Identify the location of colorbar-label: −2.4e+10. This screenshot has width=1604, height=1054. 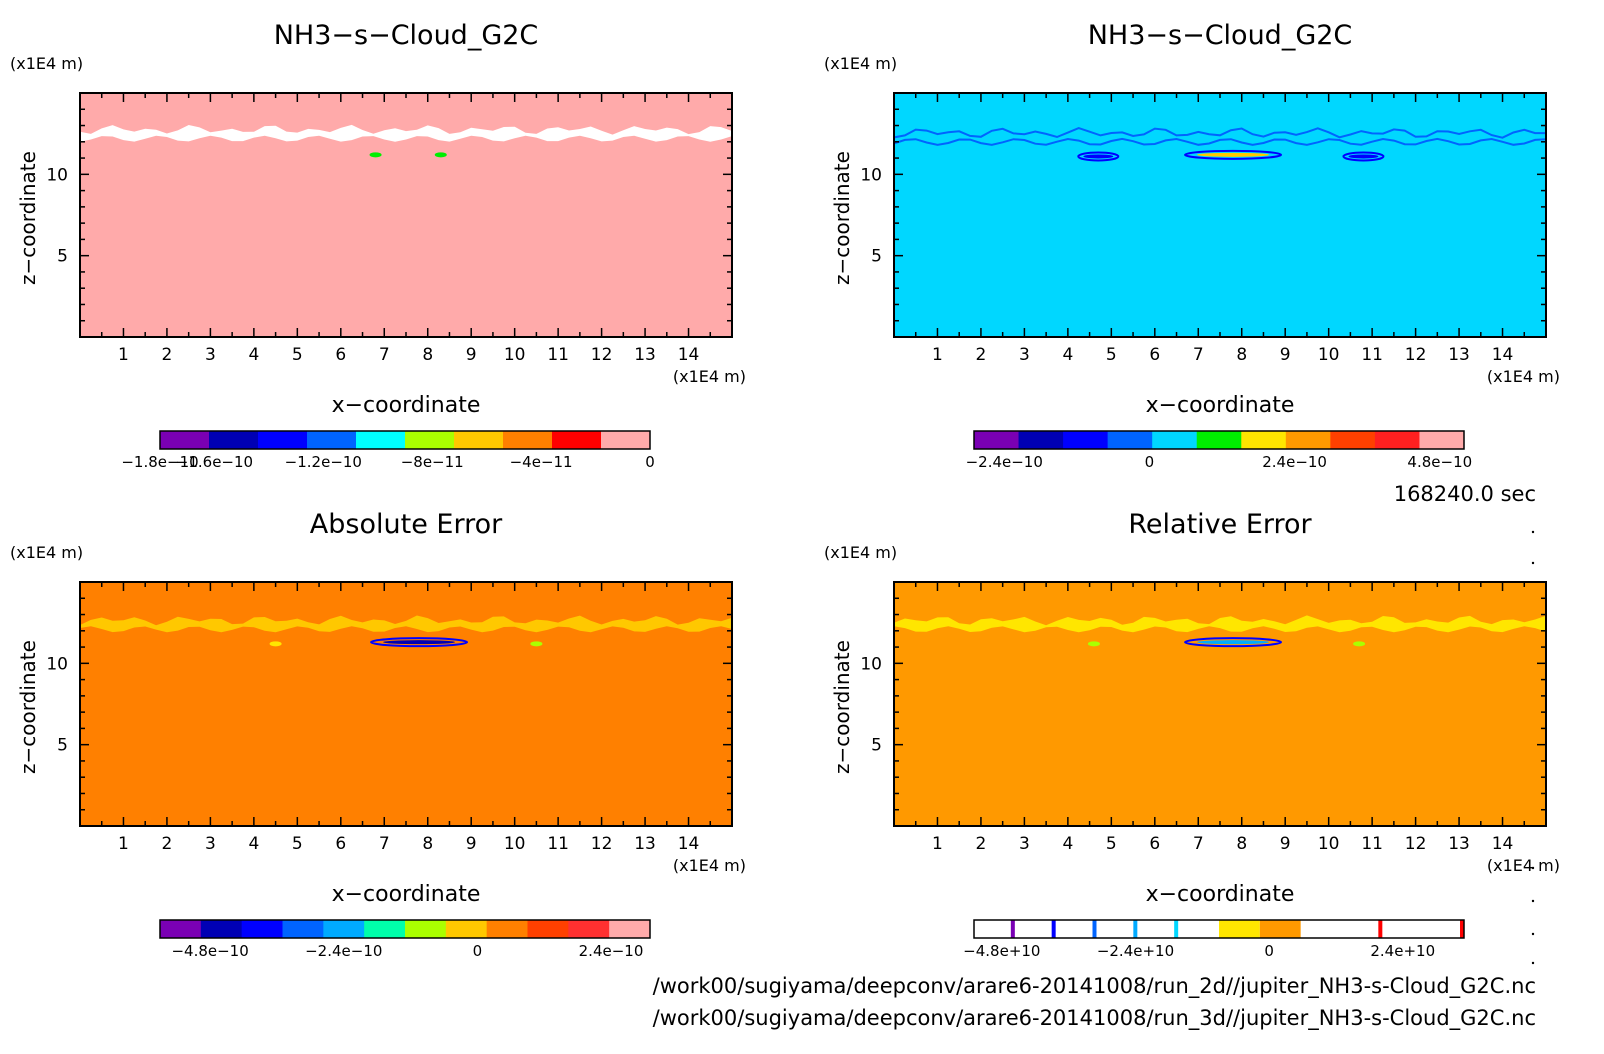
(1135, 951).